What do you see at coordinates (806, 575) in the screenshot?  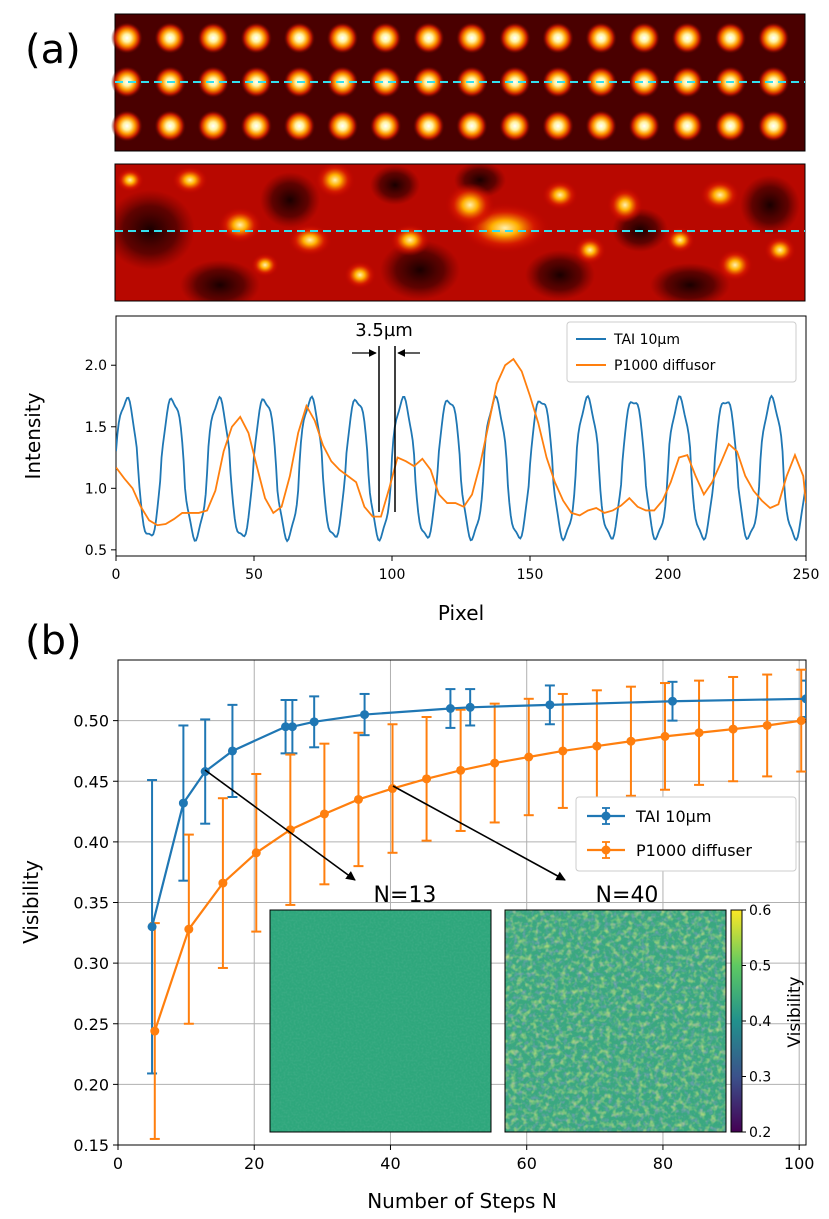 I see `x-tick-label-a: 250` at bounding box center [806, 575].